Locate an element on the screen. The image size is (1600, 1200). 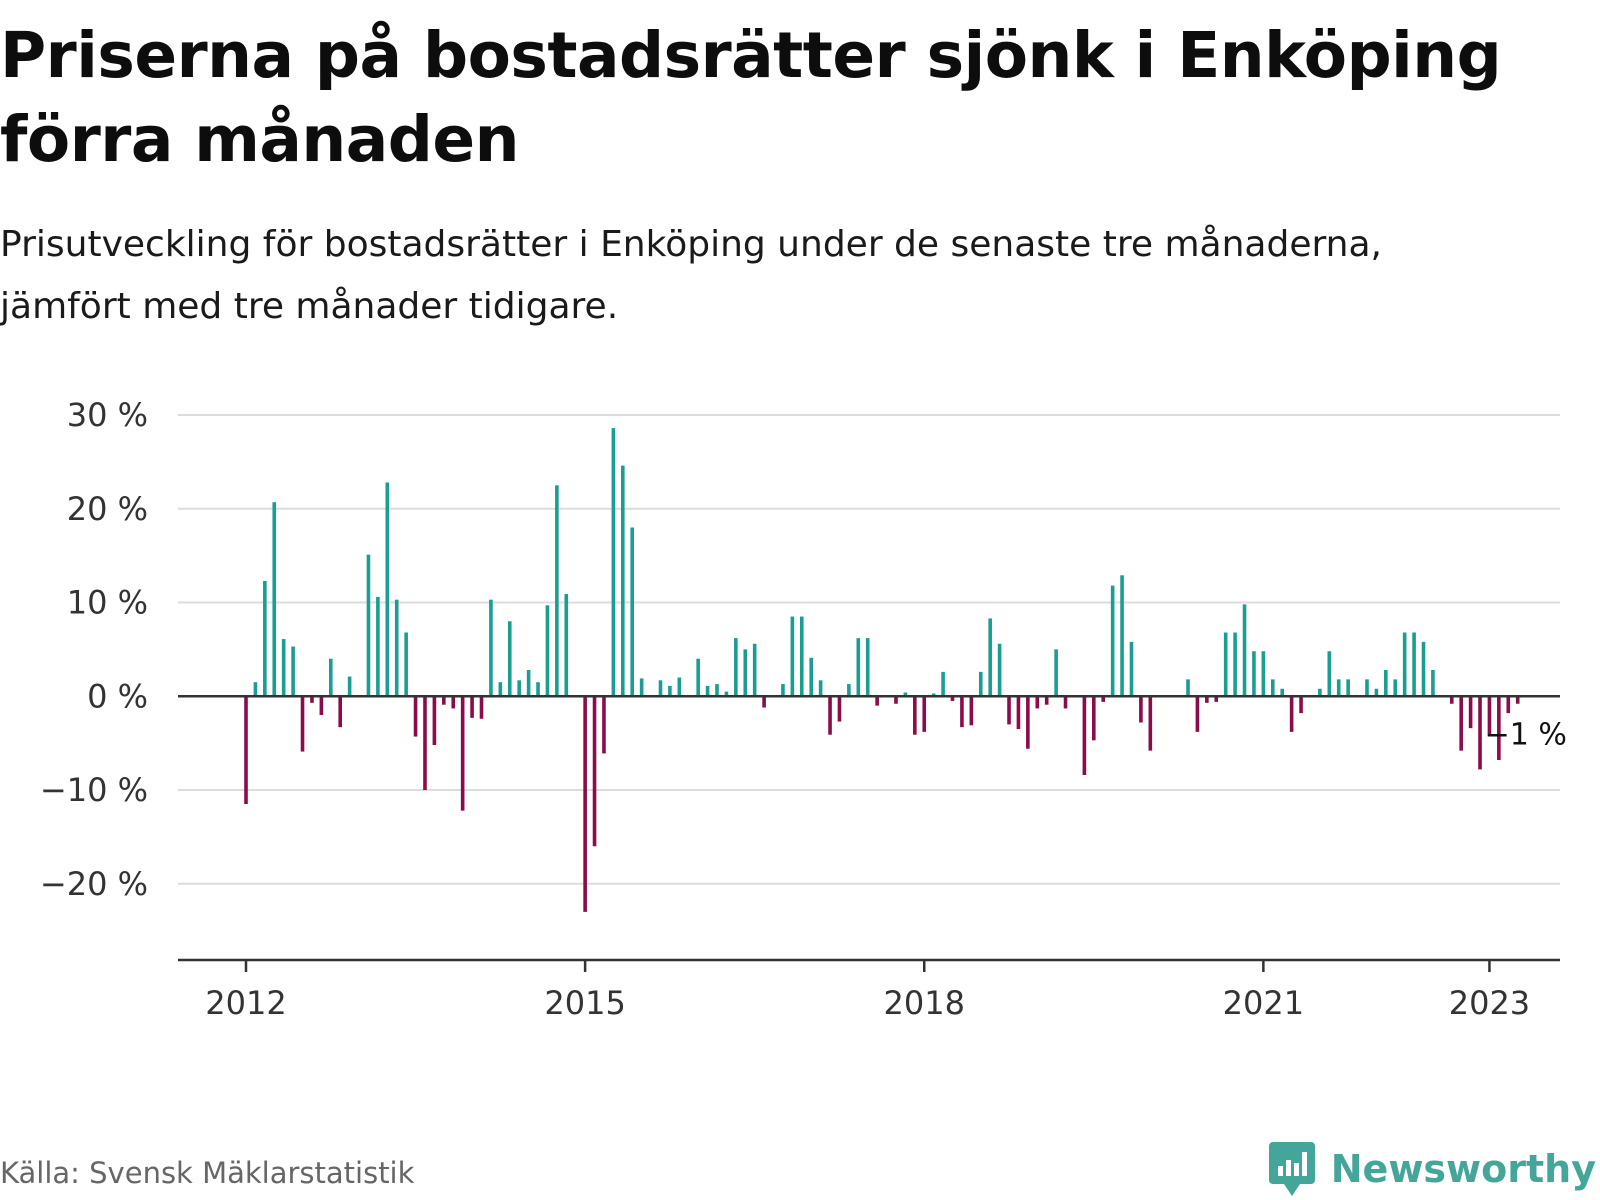
x-tick-label: 2023 is located at coordinates (1489, 1003).